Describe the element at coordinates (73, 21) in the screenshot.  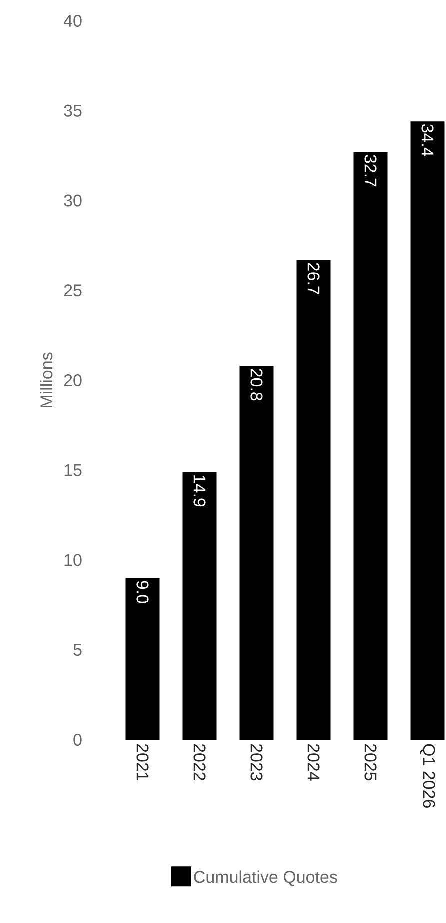
I see `y-tick-label: 40` at that location.